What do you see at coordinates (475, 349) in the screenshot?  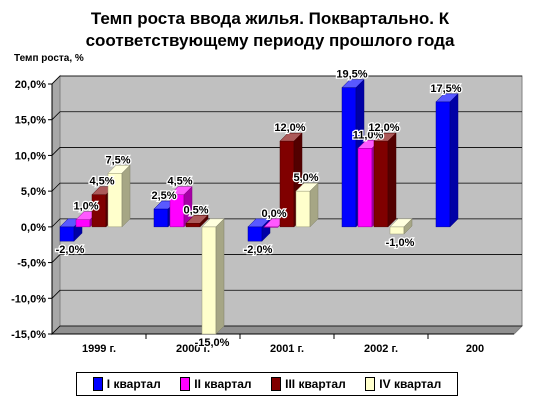 I see `x-tick-label: 200` at bounding box center [475, 349].